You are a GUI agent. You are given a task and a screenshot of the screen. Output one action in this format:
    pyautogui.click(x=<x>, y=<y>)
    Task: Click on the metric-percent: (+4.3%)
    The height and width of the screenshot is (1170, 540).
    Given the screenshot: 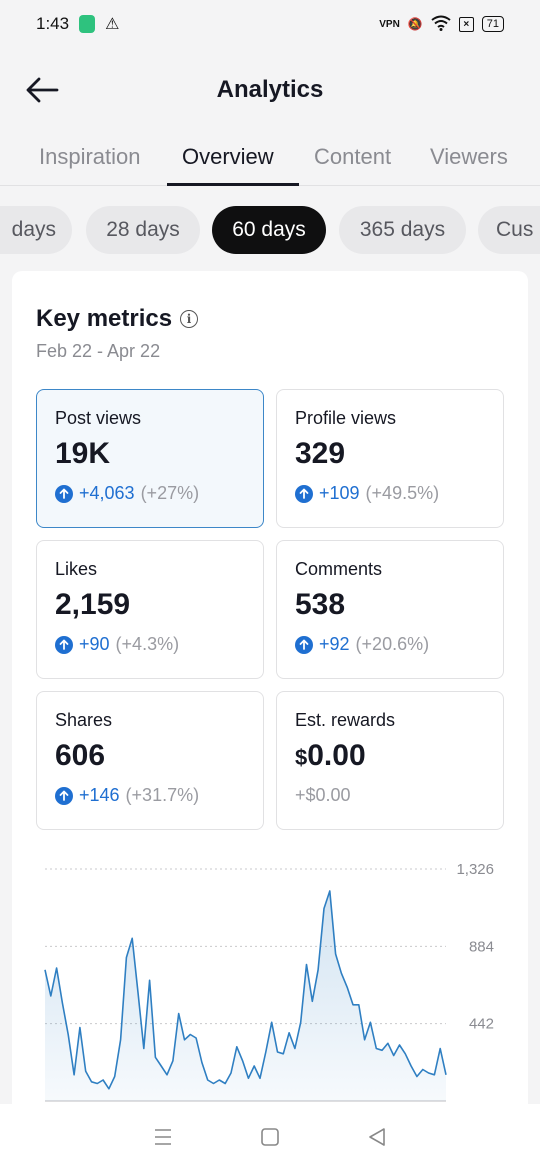 What is the action you would take?
    pyautogui.click(x=147, y=644)
    